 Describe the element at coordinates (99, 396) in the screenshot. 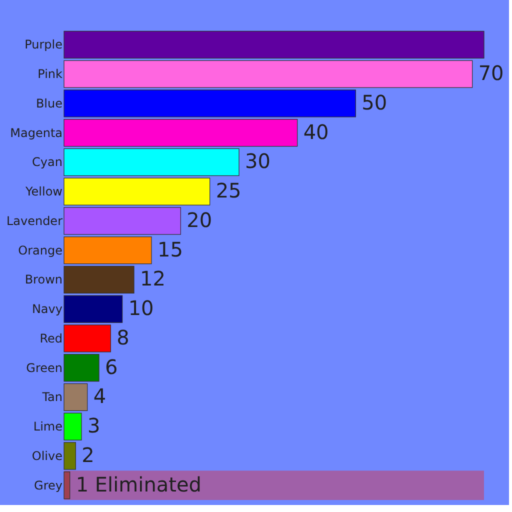

I see `data-label: 4` at that location.